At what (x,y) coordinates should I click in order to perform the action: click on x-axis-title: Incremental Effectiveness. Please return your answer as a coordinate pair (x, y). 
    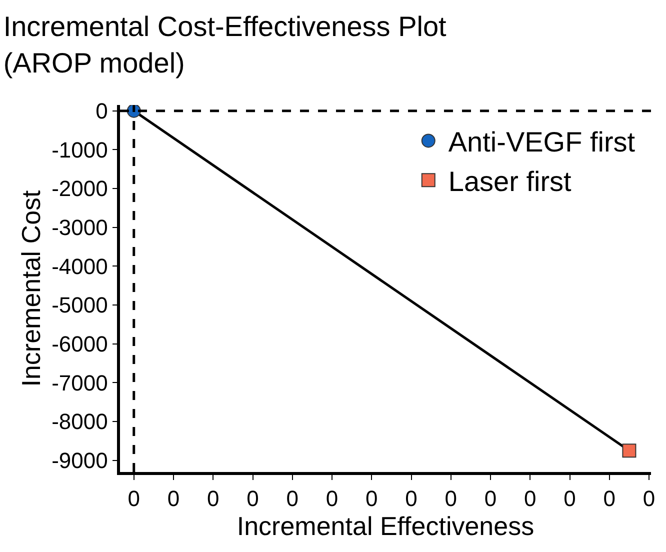
    Looking at the image, I should click on (385, 526).